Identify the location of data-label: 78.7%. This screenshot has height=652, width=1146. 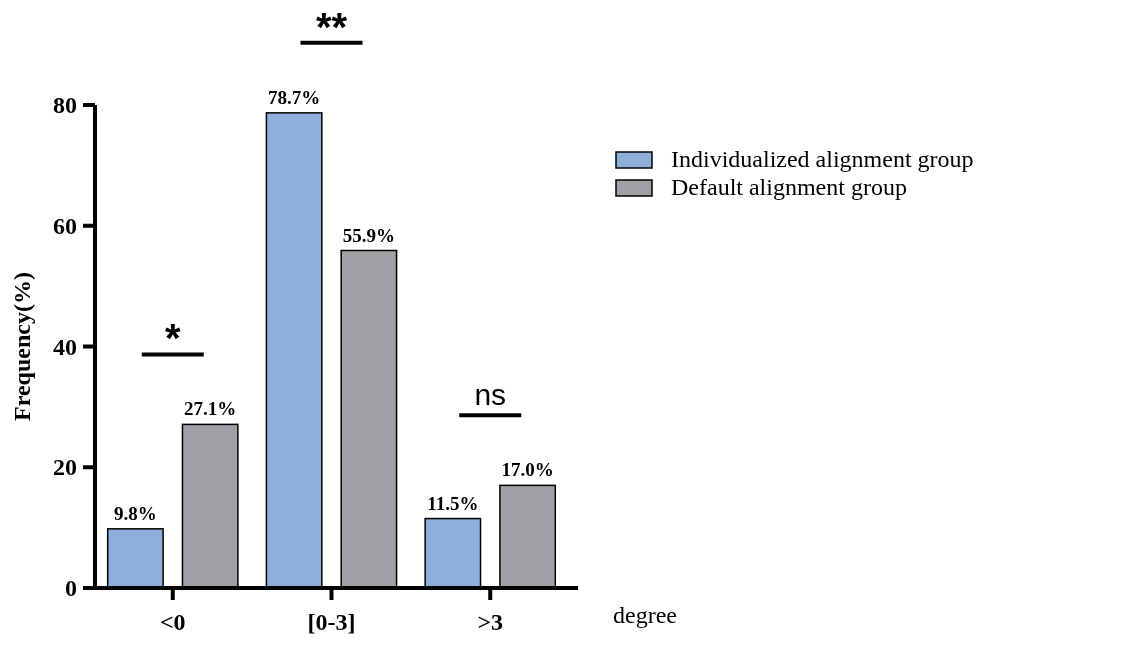
(294, 97).